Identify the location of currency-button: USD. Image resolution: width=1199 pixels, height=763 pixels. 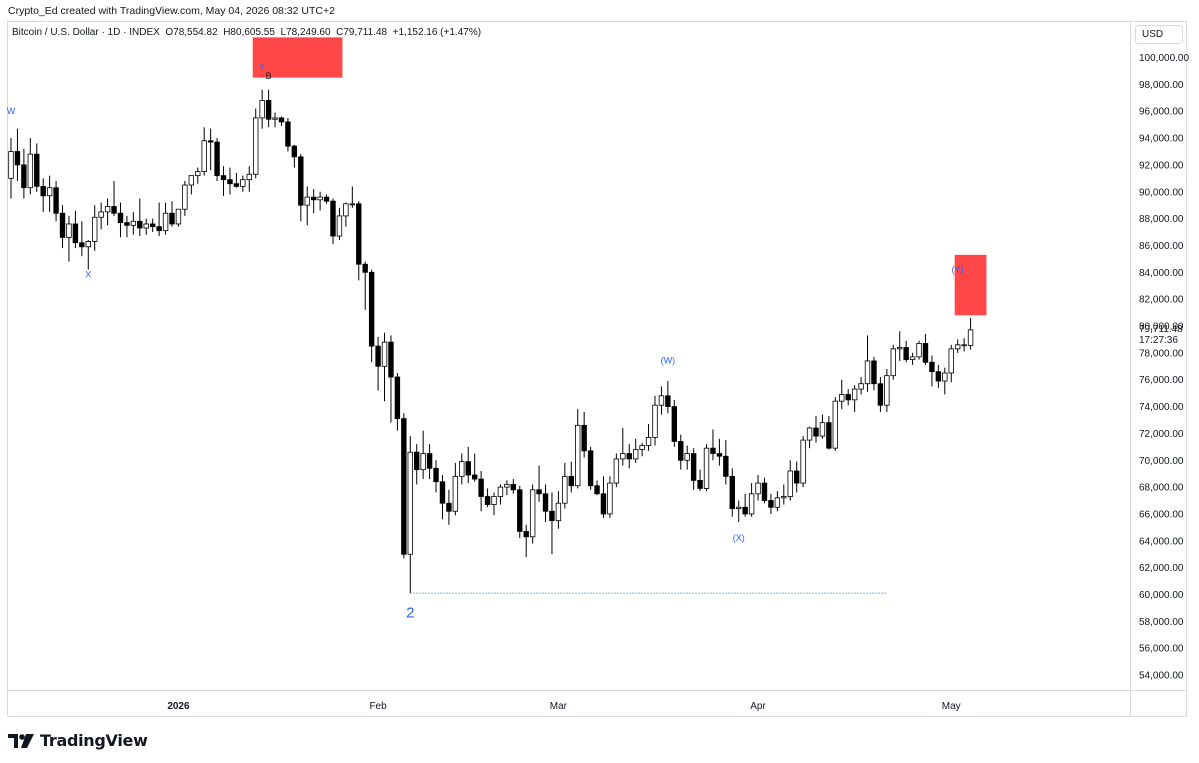
(1159, 34).